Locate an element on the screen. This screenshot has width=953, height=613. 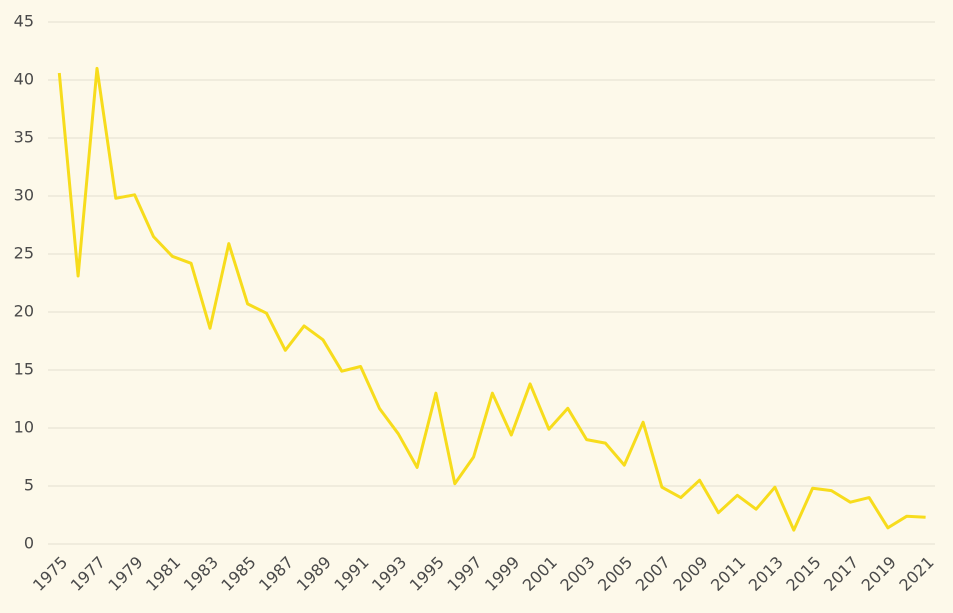
y-tick-label: 10 is located at coordinates (24, 427).